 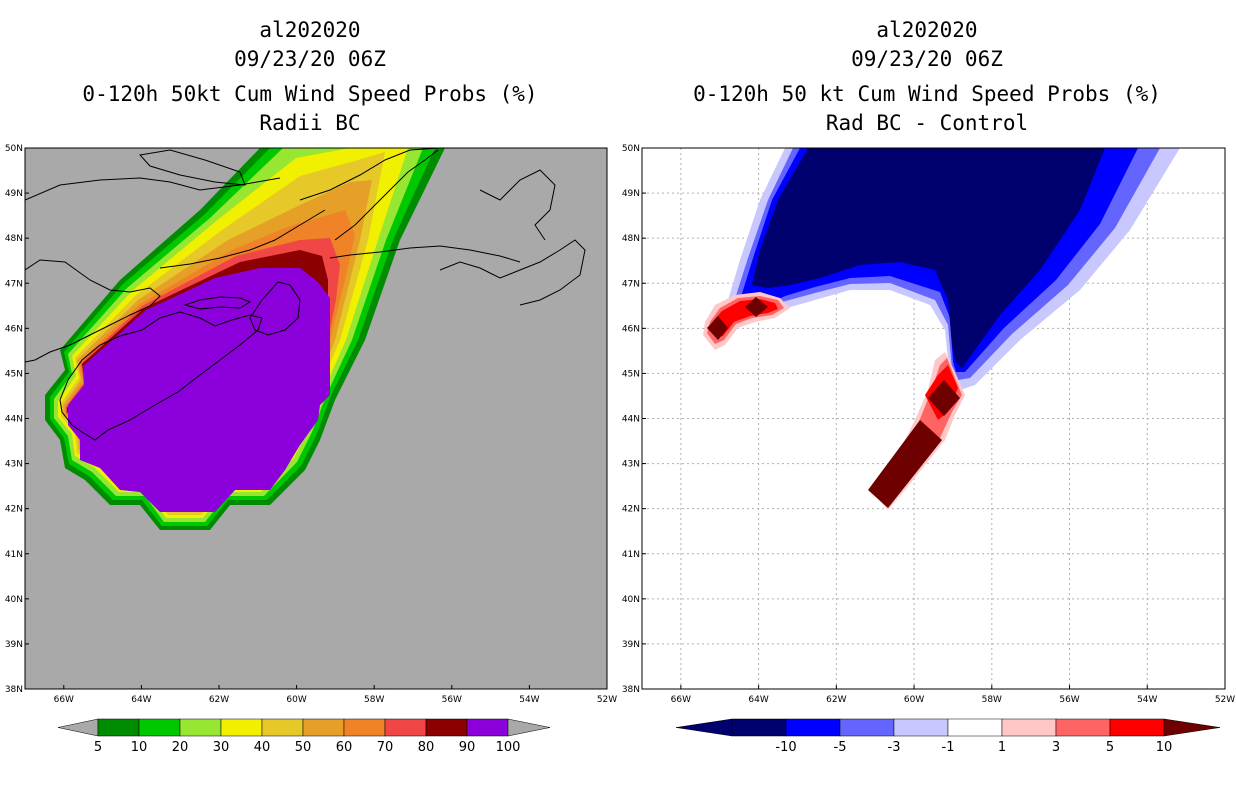 I want to click on left-lon-label: 54W, so click(x=529, y=700).